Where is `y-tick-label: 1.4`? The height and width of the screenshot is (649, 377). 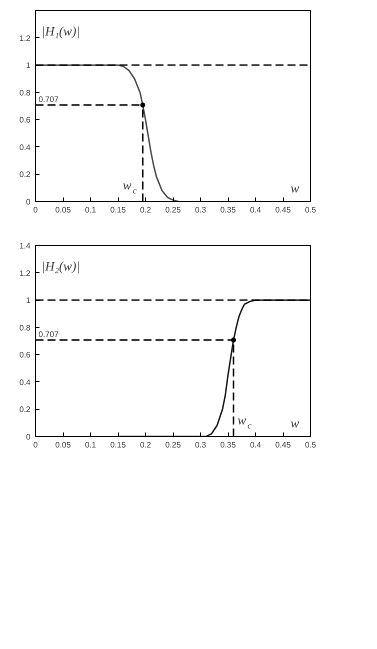 y-tick-label: 1.4 is located at coordinates (25, 246).